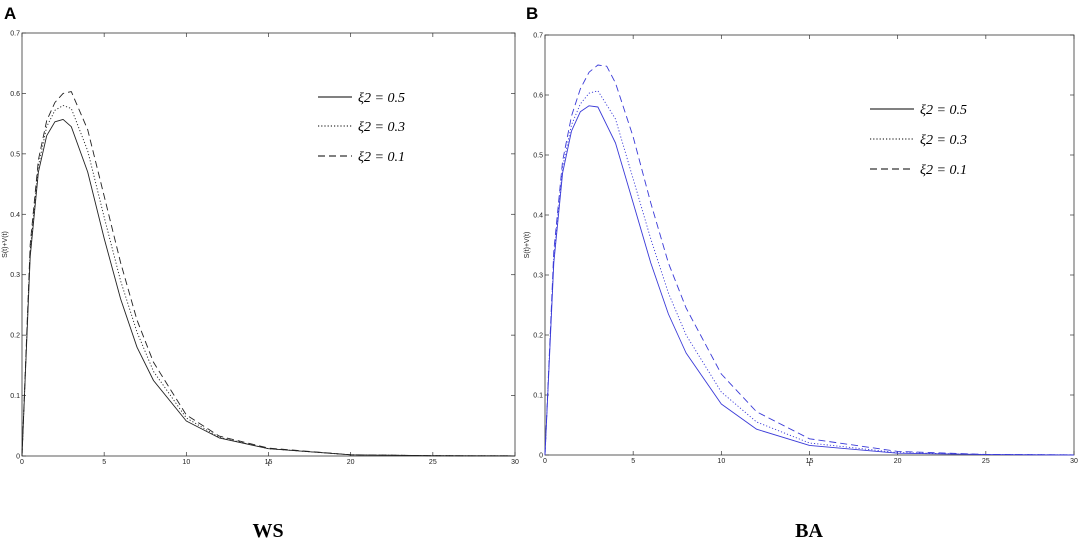 The image size is (1084, 549). Describe the element at coordinates (943, 170) in the screenshot. I see `ba-legend-label: ξ2 = 0.1` at that location.